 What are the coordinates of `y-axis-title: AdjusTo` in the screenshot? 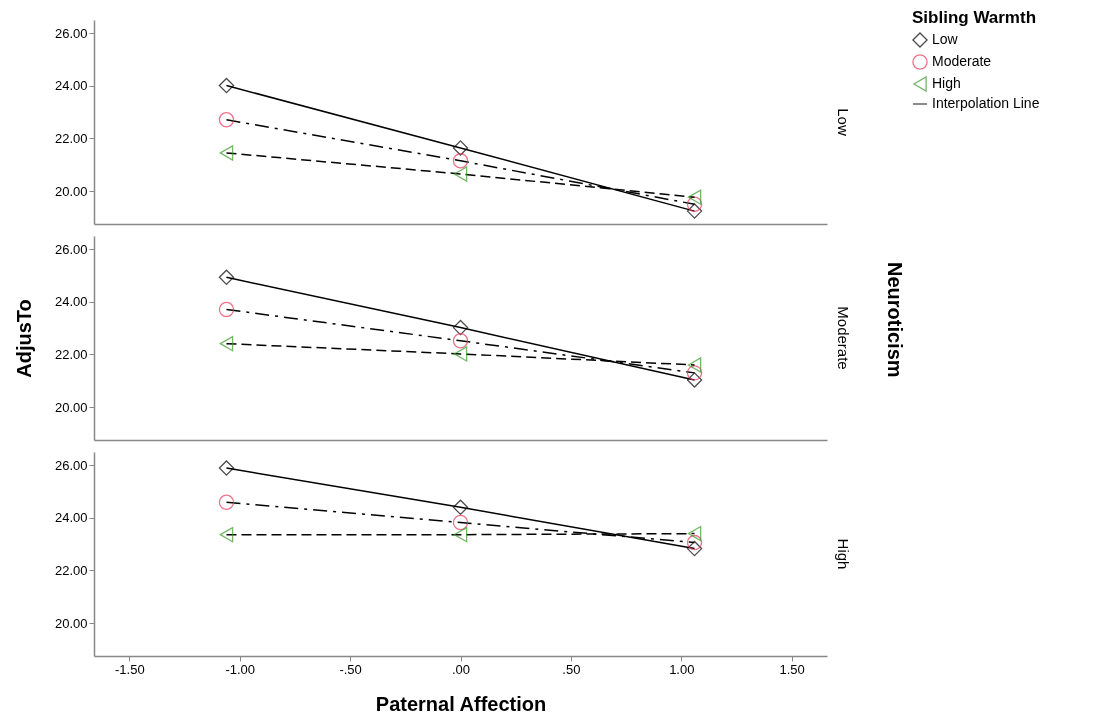 It's located at (23, 338).